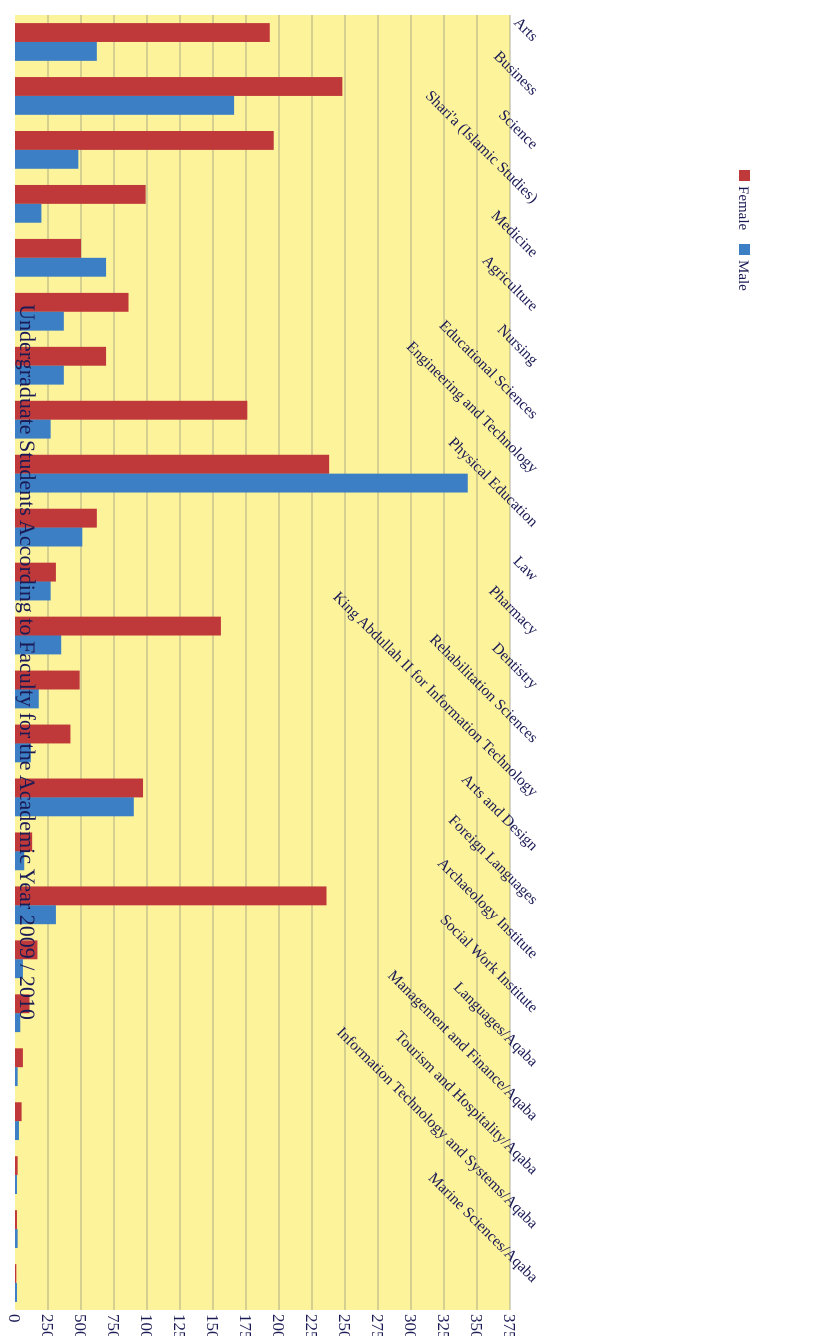 The image size is (822, 1336). Describe the element at coordinates (15, 1220) in the screenshot. I see `bar-female-information-technology-and-systems-aqaba` at that location.